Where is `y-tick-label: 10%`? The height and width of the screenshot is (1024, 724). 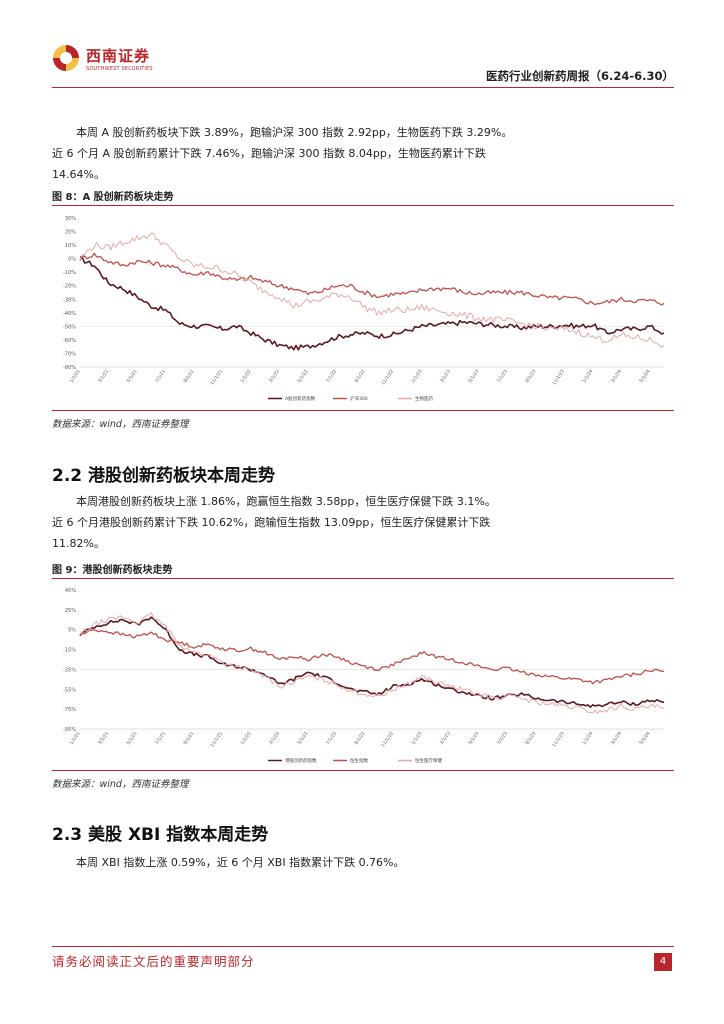
y-tick-label: 10% is located at coordinates (70, 246).